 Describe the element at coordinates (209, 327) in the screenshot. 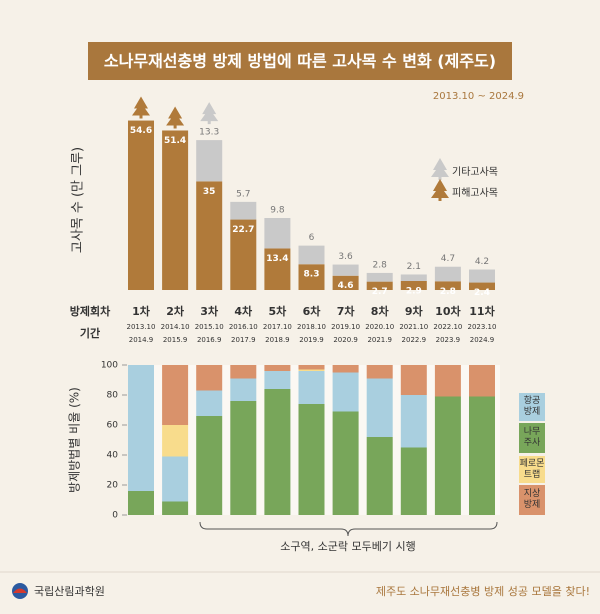

I see `period: 2015.10` at that location.